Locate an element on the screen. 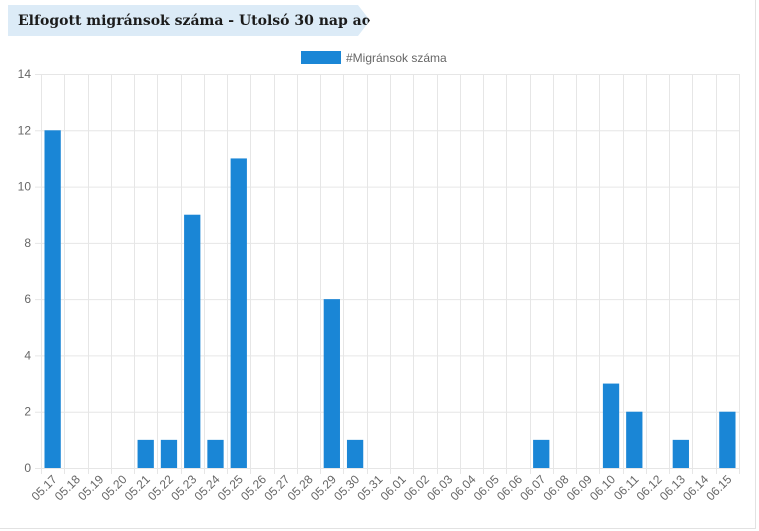  x-tick-label: 06.15 is located at coordinates (718, 487).